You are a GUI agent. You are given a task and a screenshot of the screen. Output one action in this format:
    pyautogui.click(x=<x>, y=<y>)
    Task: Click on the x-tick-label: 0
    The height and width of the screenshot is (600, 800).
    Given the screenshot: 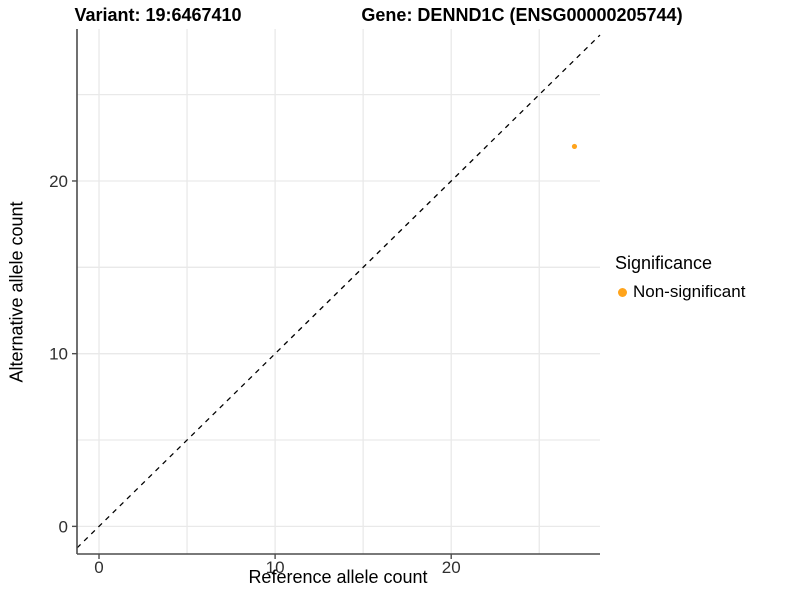 What is the action you would take?
    pyautogui.click(x=98, y=567)
    